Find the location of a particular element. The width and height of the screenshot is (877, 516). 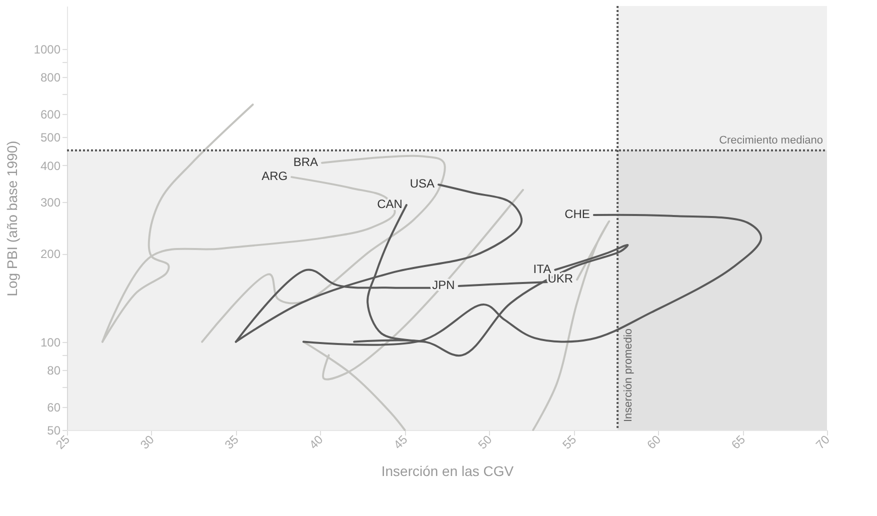

x-tick-label: 40 is located at coordinates (316, 442).